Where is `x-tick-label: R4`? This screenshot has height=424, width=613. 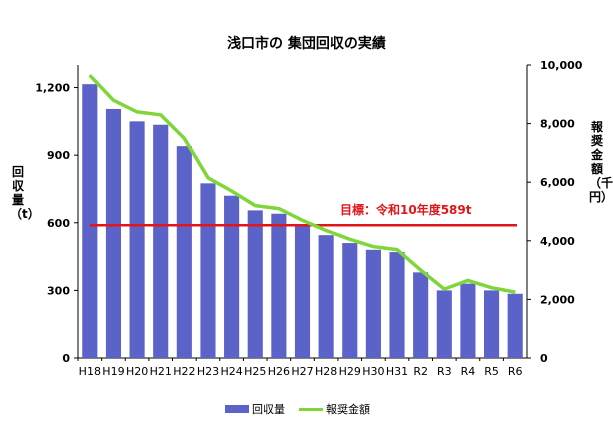 x-tick-label: R4 is located at coordinates (468, 371).